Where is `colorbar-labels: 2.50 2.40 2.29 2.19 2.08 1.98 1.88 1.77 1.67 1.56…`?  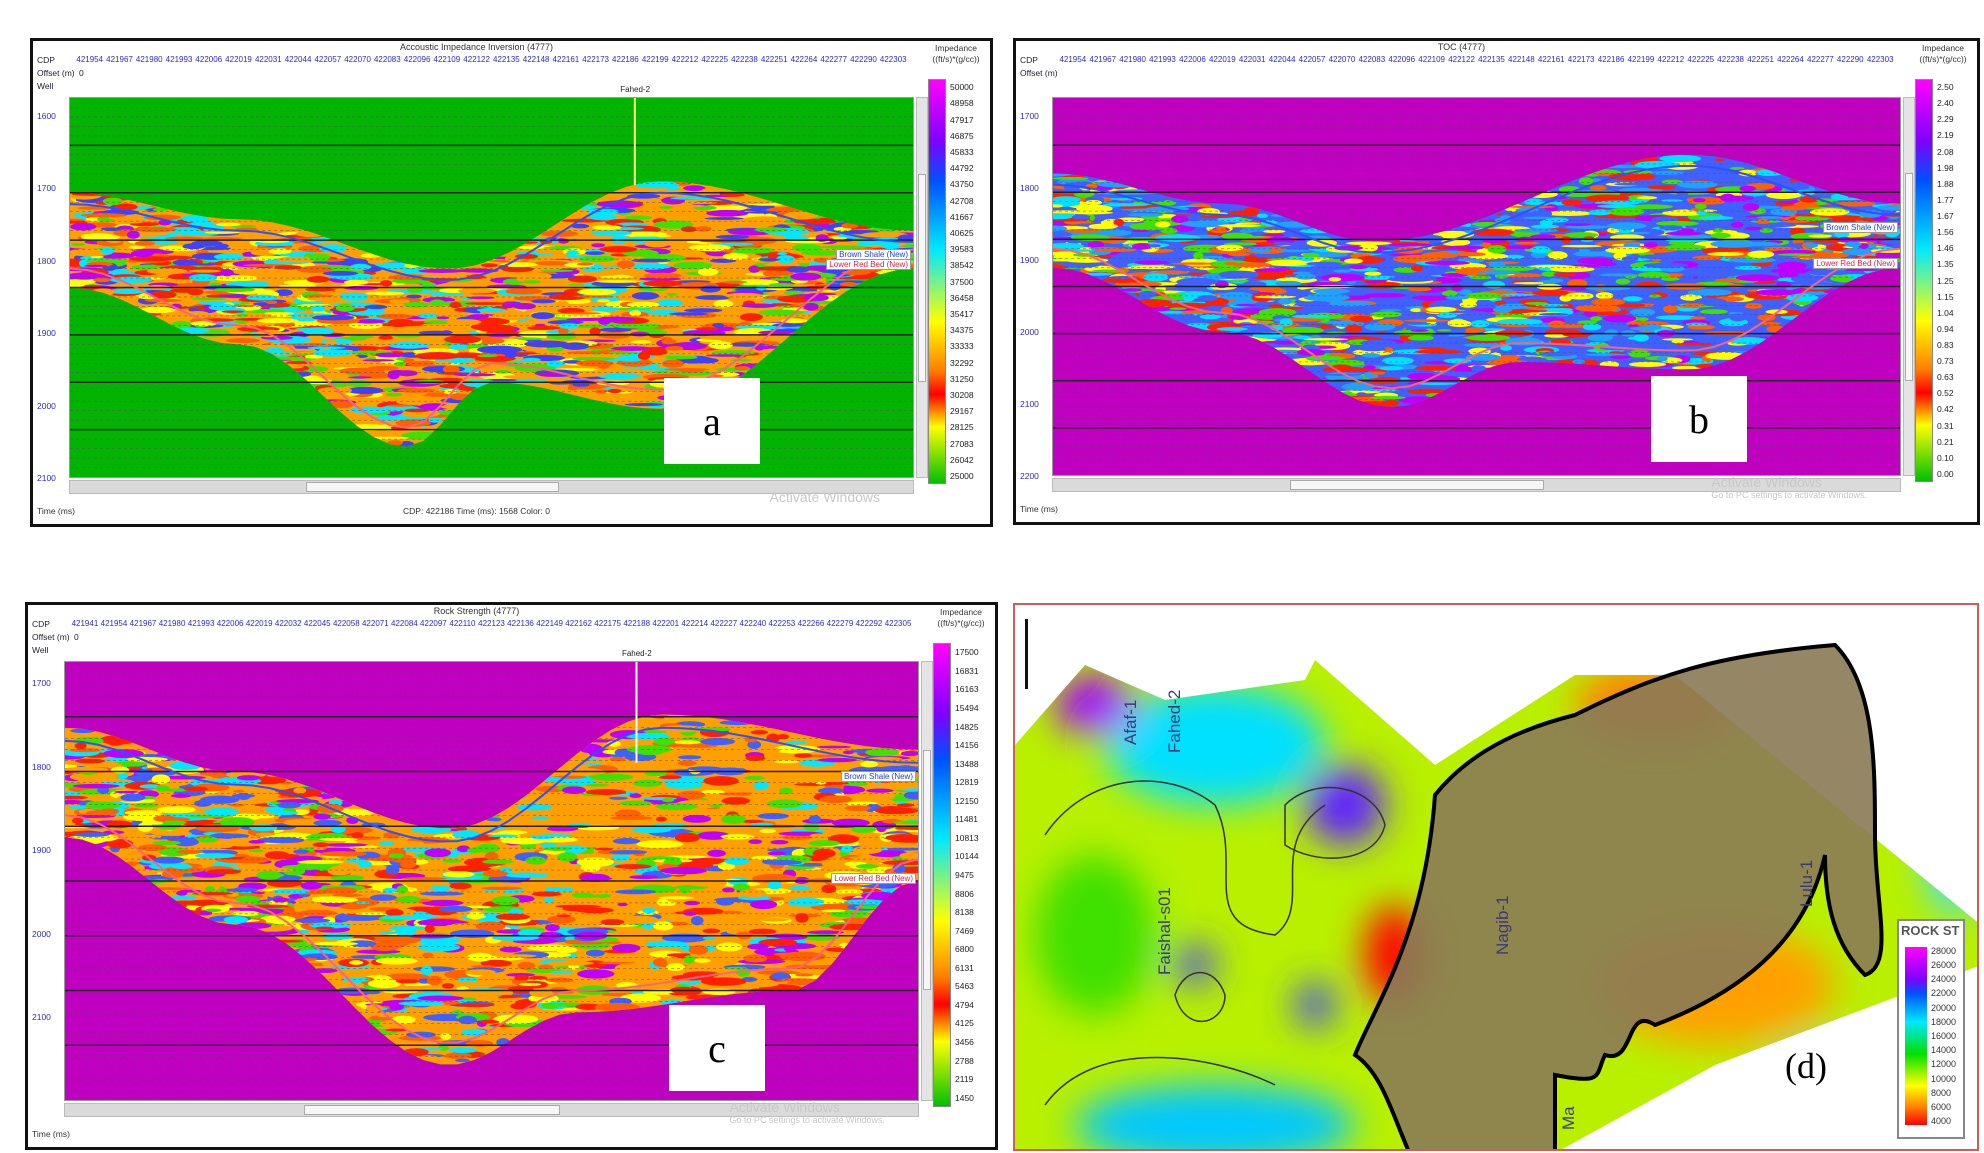 colorbar-labels: 2.50 2.40 2.29 2.19 2.08 1.98 1.88 1.77 1.67 1.56… is located at coordinates (1954, 280).